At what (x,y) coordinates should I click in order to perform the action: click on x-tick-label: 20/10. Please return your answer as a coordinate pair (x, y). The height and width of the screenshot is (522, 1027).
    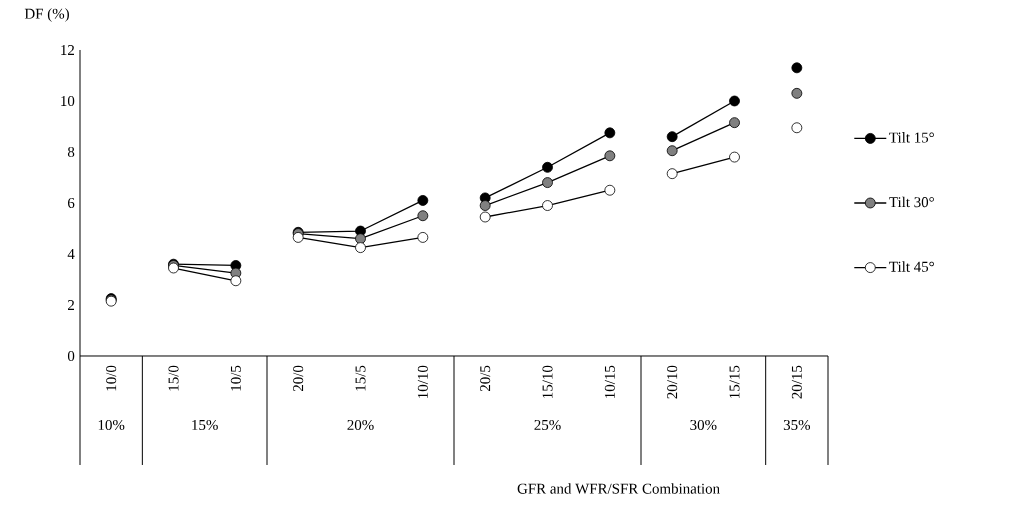
    Looking at the image, I should click on (672, 382).